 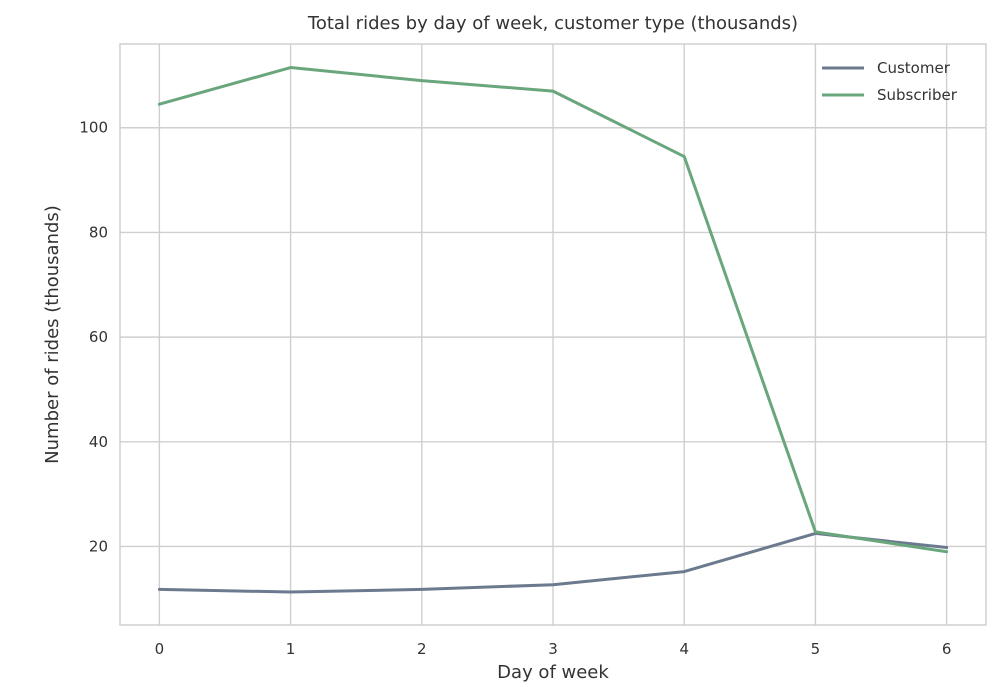 What do you see at coordinates (553, 562) in the screenshot?
I see `series-line-customer` at bounding box center [553, 562].